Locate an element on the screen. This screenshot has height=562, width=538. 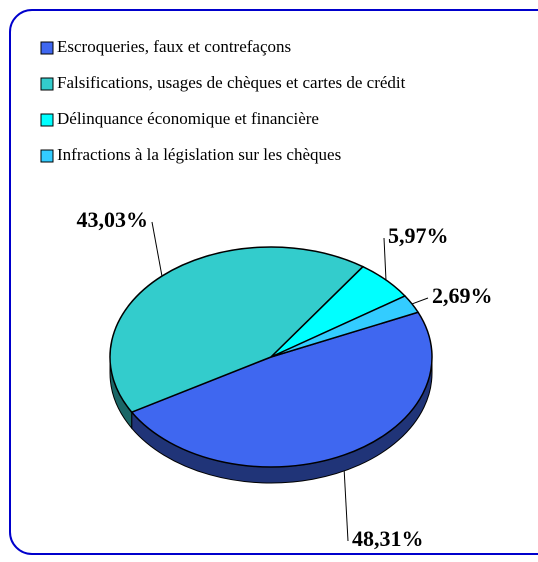
data-label: 48,31% is located at coordinates (388, 538).